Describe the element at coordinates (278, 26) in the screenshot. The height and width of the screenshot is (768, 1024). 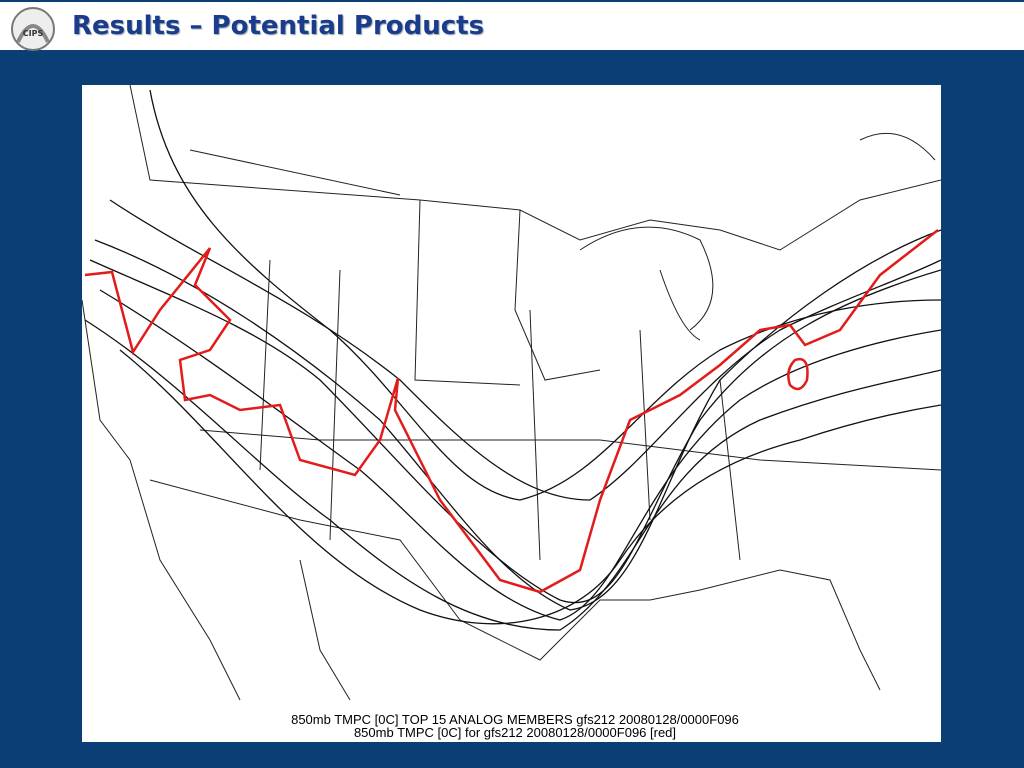
I see `slide-title: Results – Potential Products` at that location.